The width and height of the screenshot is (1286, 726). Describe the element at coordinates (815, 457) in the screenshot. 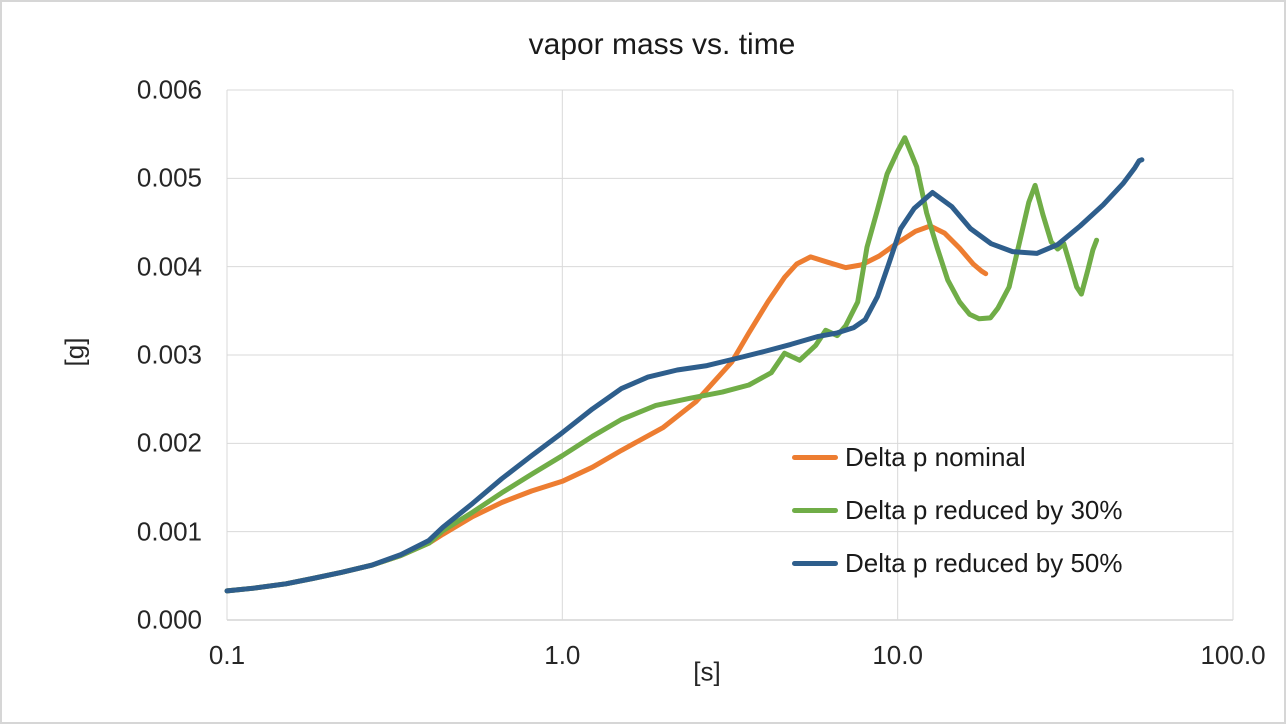

I see `legend-swatch-nominal` at that location.